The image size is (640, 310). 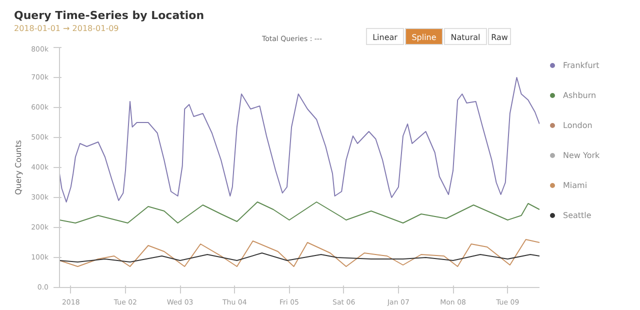 I want to click on text: Natural, so click(x=465, y=36).